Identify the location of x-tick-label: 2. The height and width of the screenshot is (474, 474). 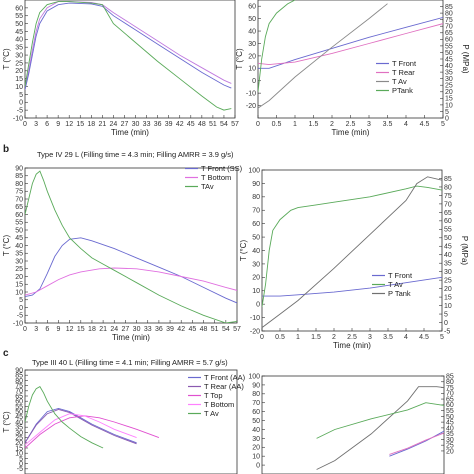
(334, 337).